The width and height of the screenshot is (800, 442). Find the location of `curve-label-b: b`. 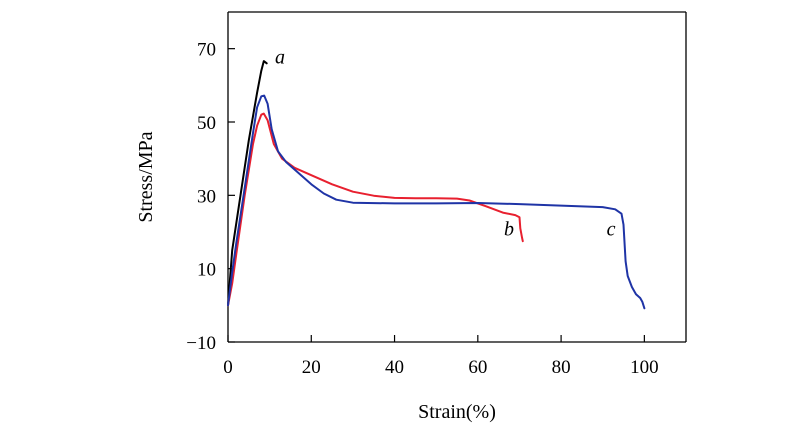

curve-label-b: b is located at coordinates (509, 230).